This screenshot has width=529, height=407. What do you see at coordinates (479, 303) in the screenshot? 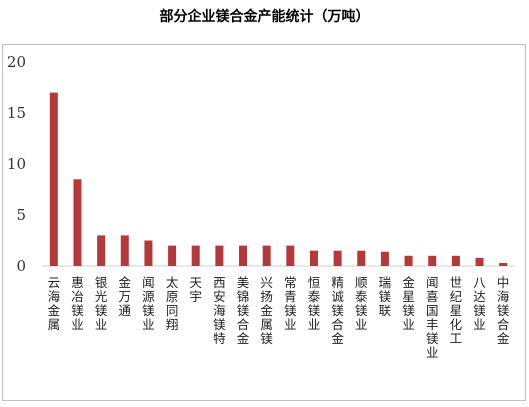
I see `x-category-label: 八达镁业` at bounding box center [479, 303].